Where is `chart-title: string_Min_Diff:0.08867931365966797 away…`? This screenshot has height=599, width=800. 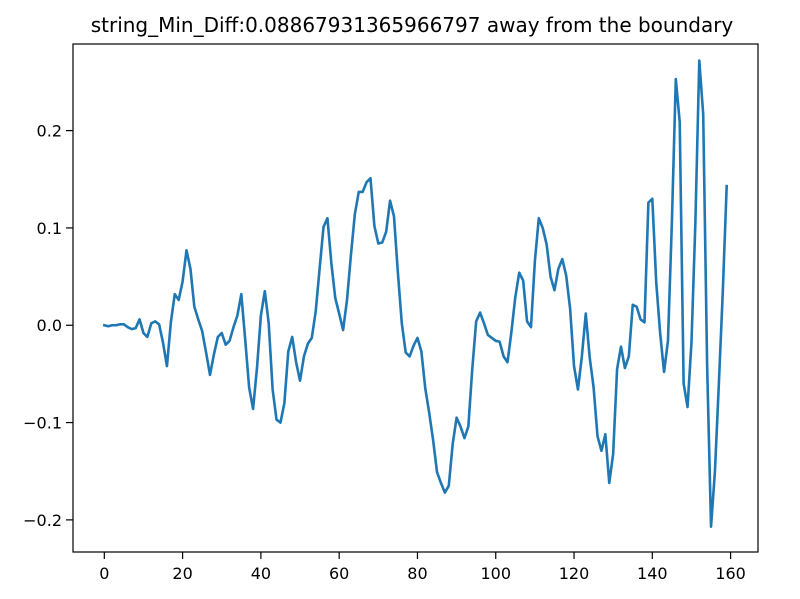
chart-title: string_Min_Diff:0.08867931365966797 away… is located at coordinates (412, 25).